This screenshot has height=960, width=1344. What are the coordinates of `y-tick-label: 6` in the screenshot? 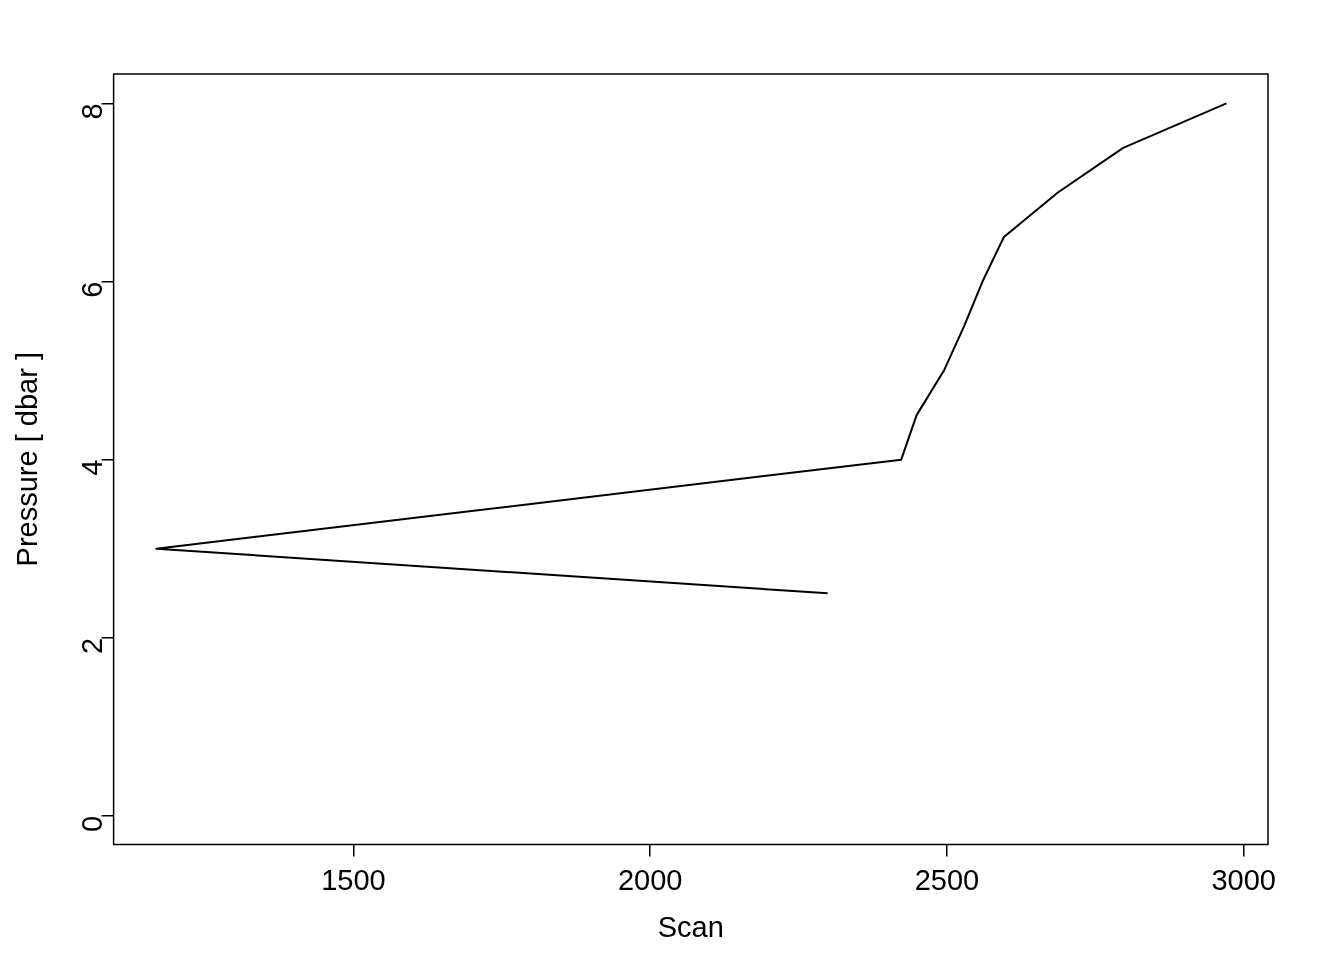 It's located at (91, 289).